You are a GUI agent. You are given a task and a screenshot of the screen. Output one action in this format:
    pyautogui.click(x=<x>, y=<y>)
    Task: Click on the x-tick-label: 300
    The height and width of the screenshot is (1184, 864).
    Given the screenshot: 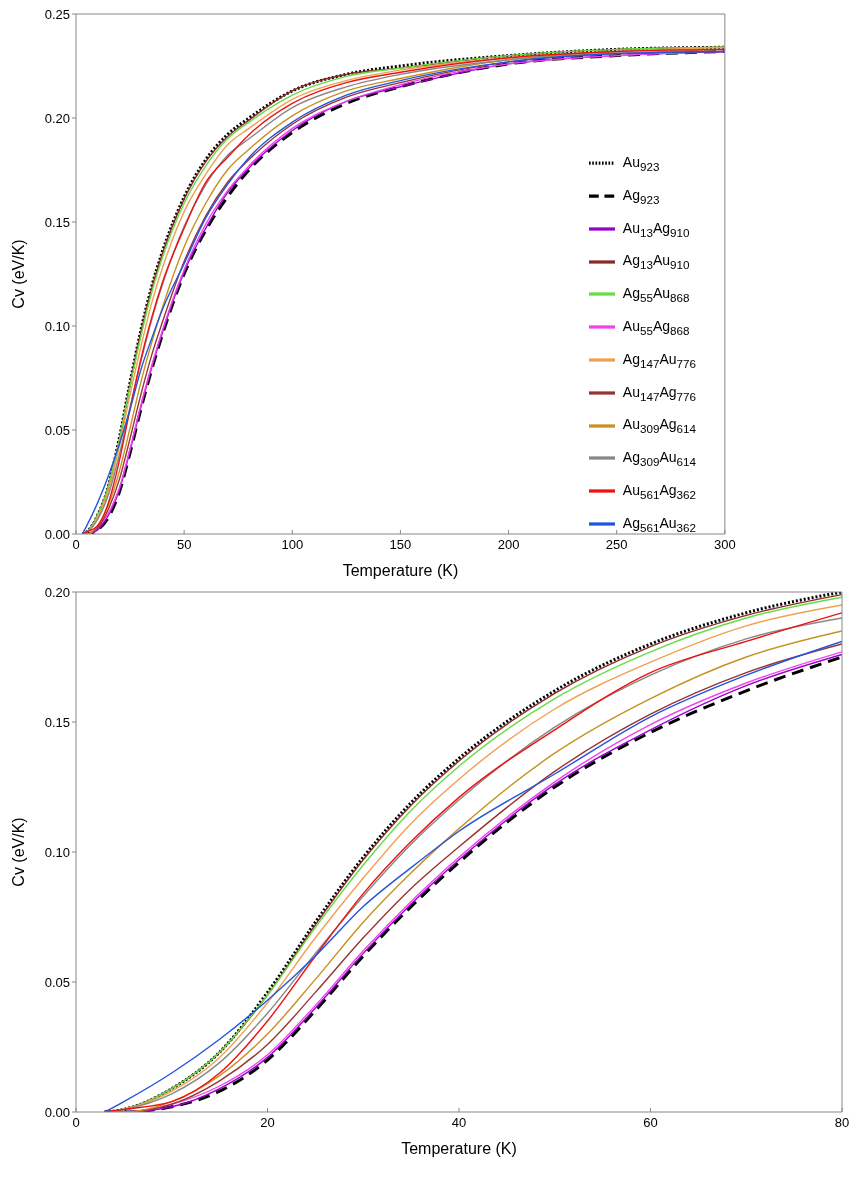 What is the action you would take?
    pyautogui.click(x=724, y=545)
    